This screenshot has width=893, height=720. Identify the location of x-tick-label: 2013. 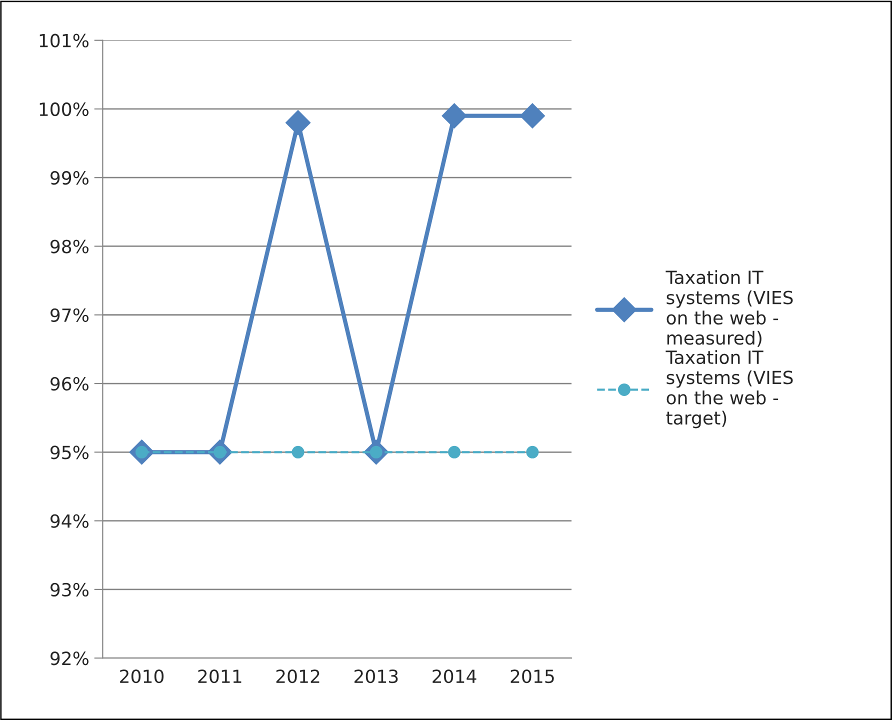
(376, 677).